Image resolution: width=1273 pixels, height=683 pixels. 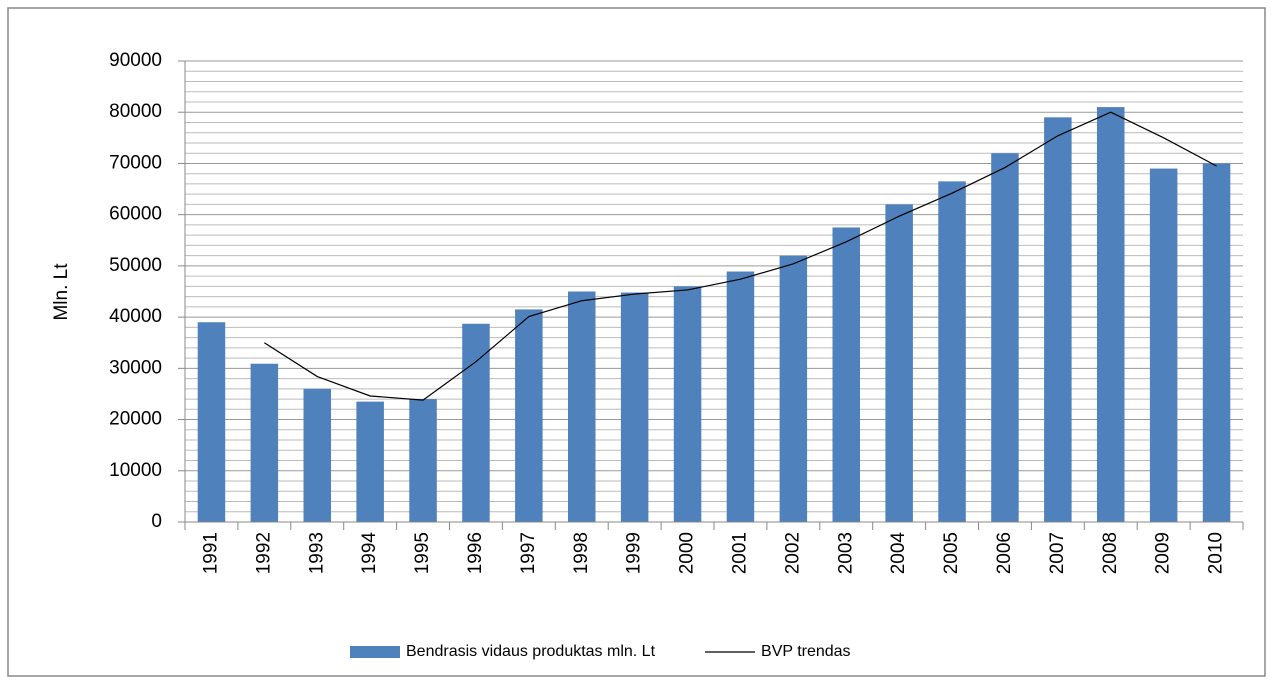 What do you see at coordinates (1216, 553) in the screenshot?
I see `x-tick-label: 2010` at bounding box center [1216, 553].